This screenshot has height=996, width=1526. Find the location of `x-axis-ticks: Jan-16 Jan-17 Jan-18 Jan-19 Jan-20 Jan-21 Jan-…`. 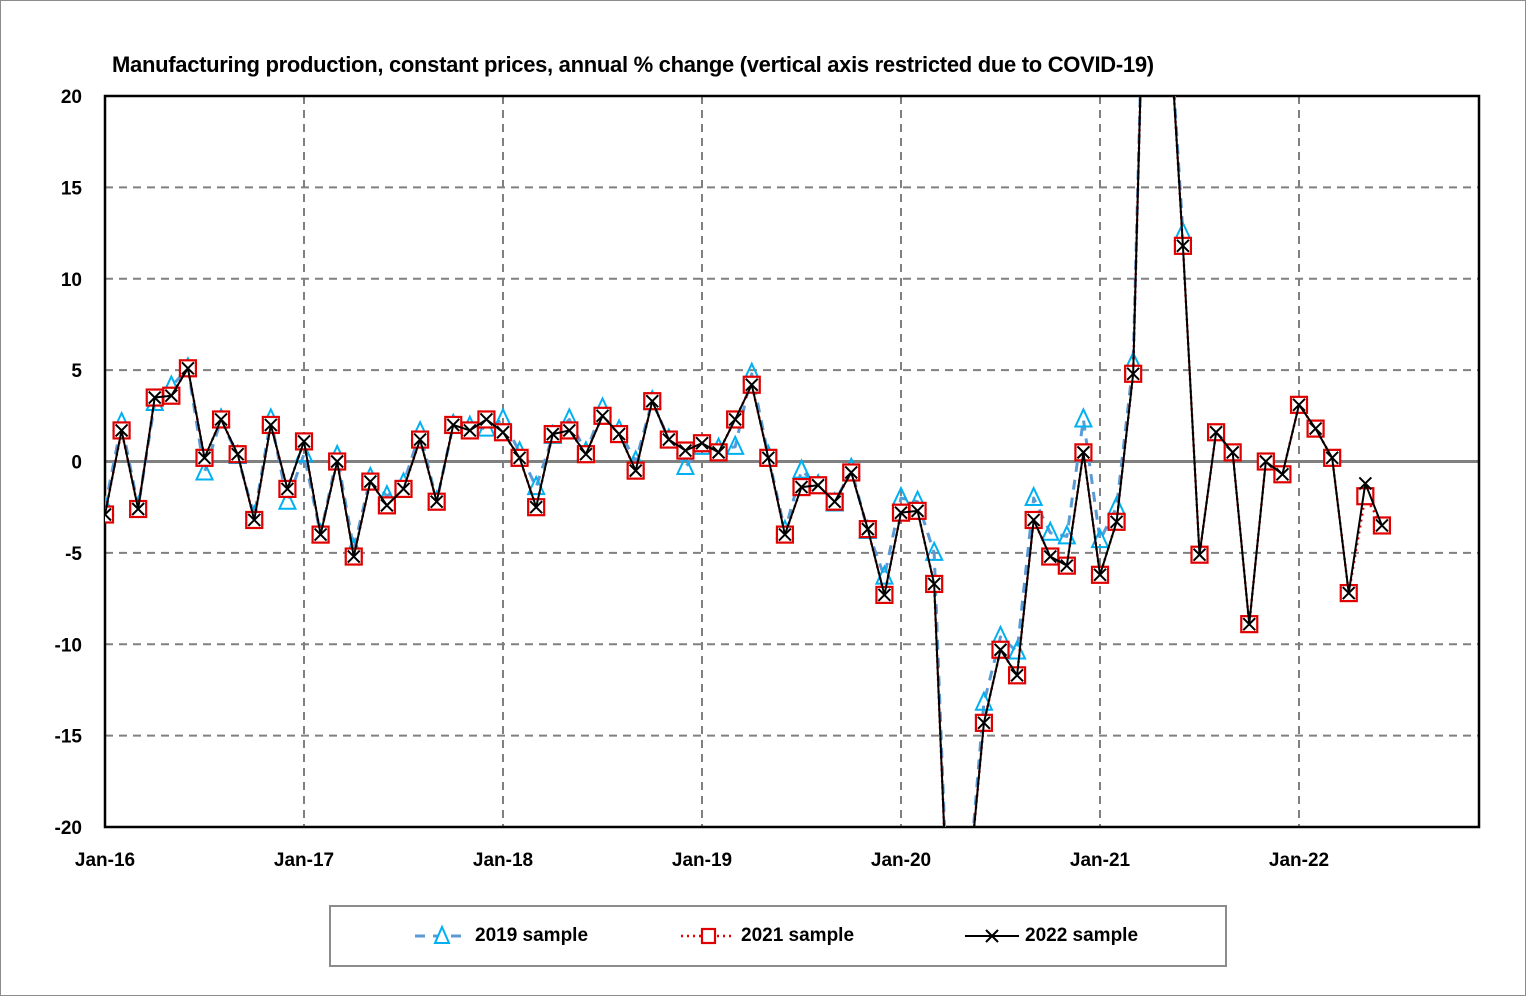

x-axis-ticks: Jan-16 Jan-17 Jan-18 Jan-19 Jan-20 Jan-21 Jan-… is located at coordinates (702, 860).